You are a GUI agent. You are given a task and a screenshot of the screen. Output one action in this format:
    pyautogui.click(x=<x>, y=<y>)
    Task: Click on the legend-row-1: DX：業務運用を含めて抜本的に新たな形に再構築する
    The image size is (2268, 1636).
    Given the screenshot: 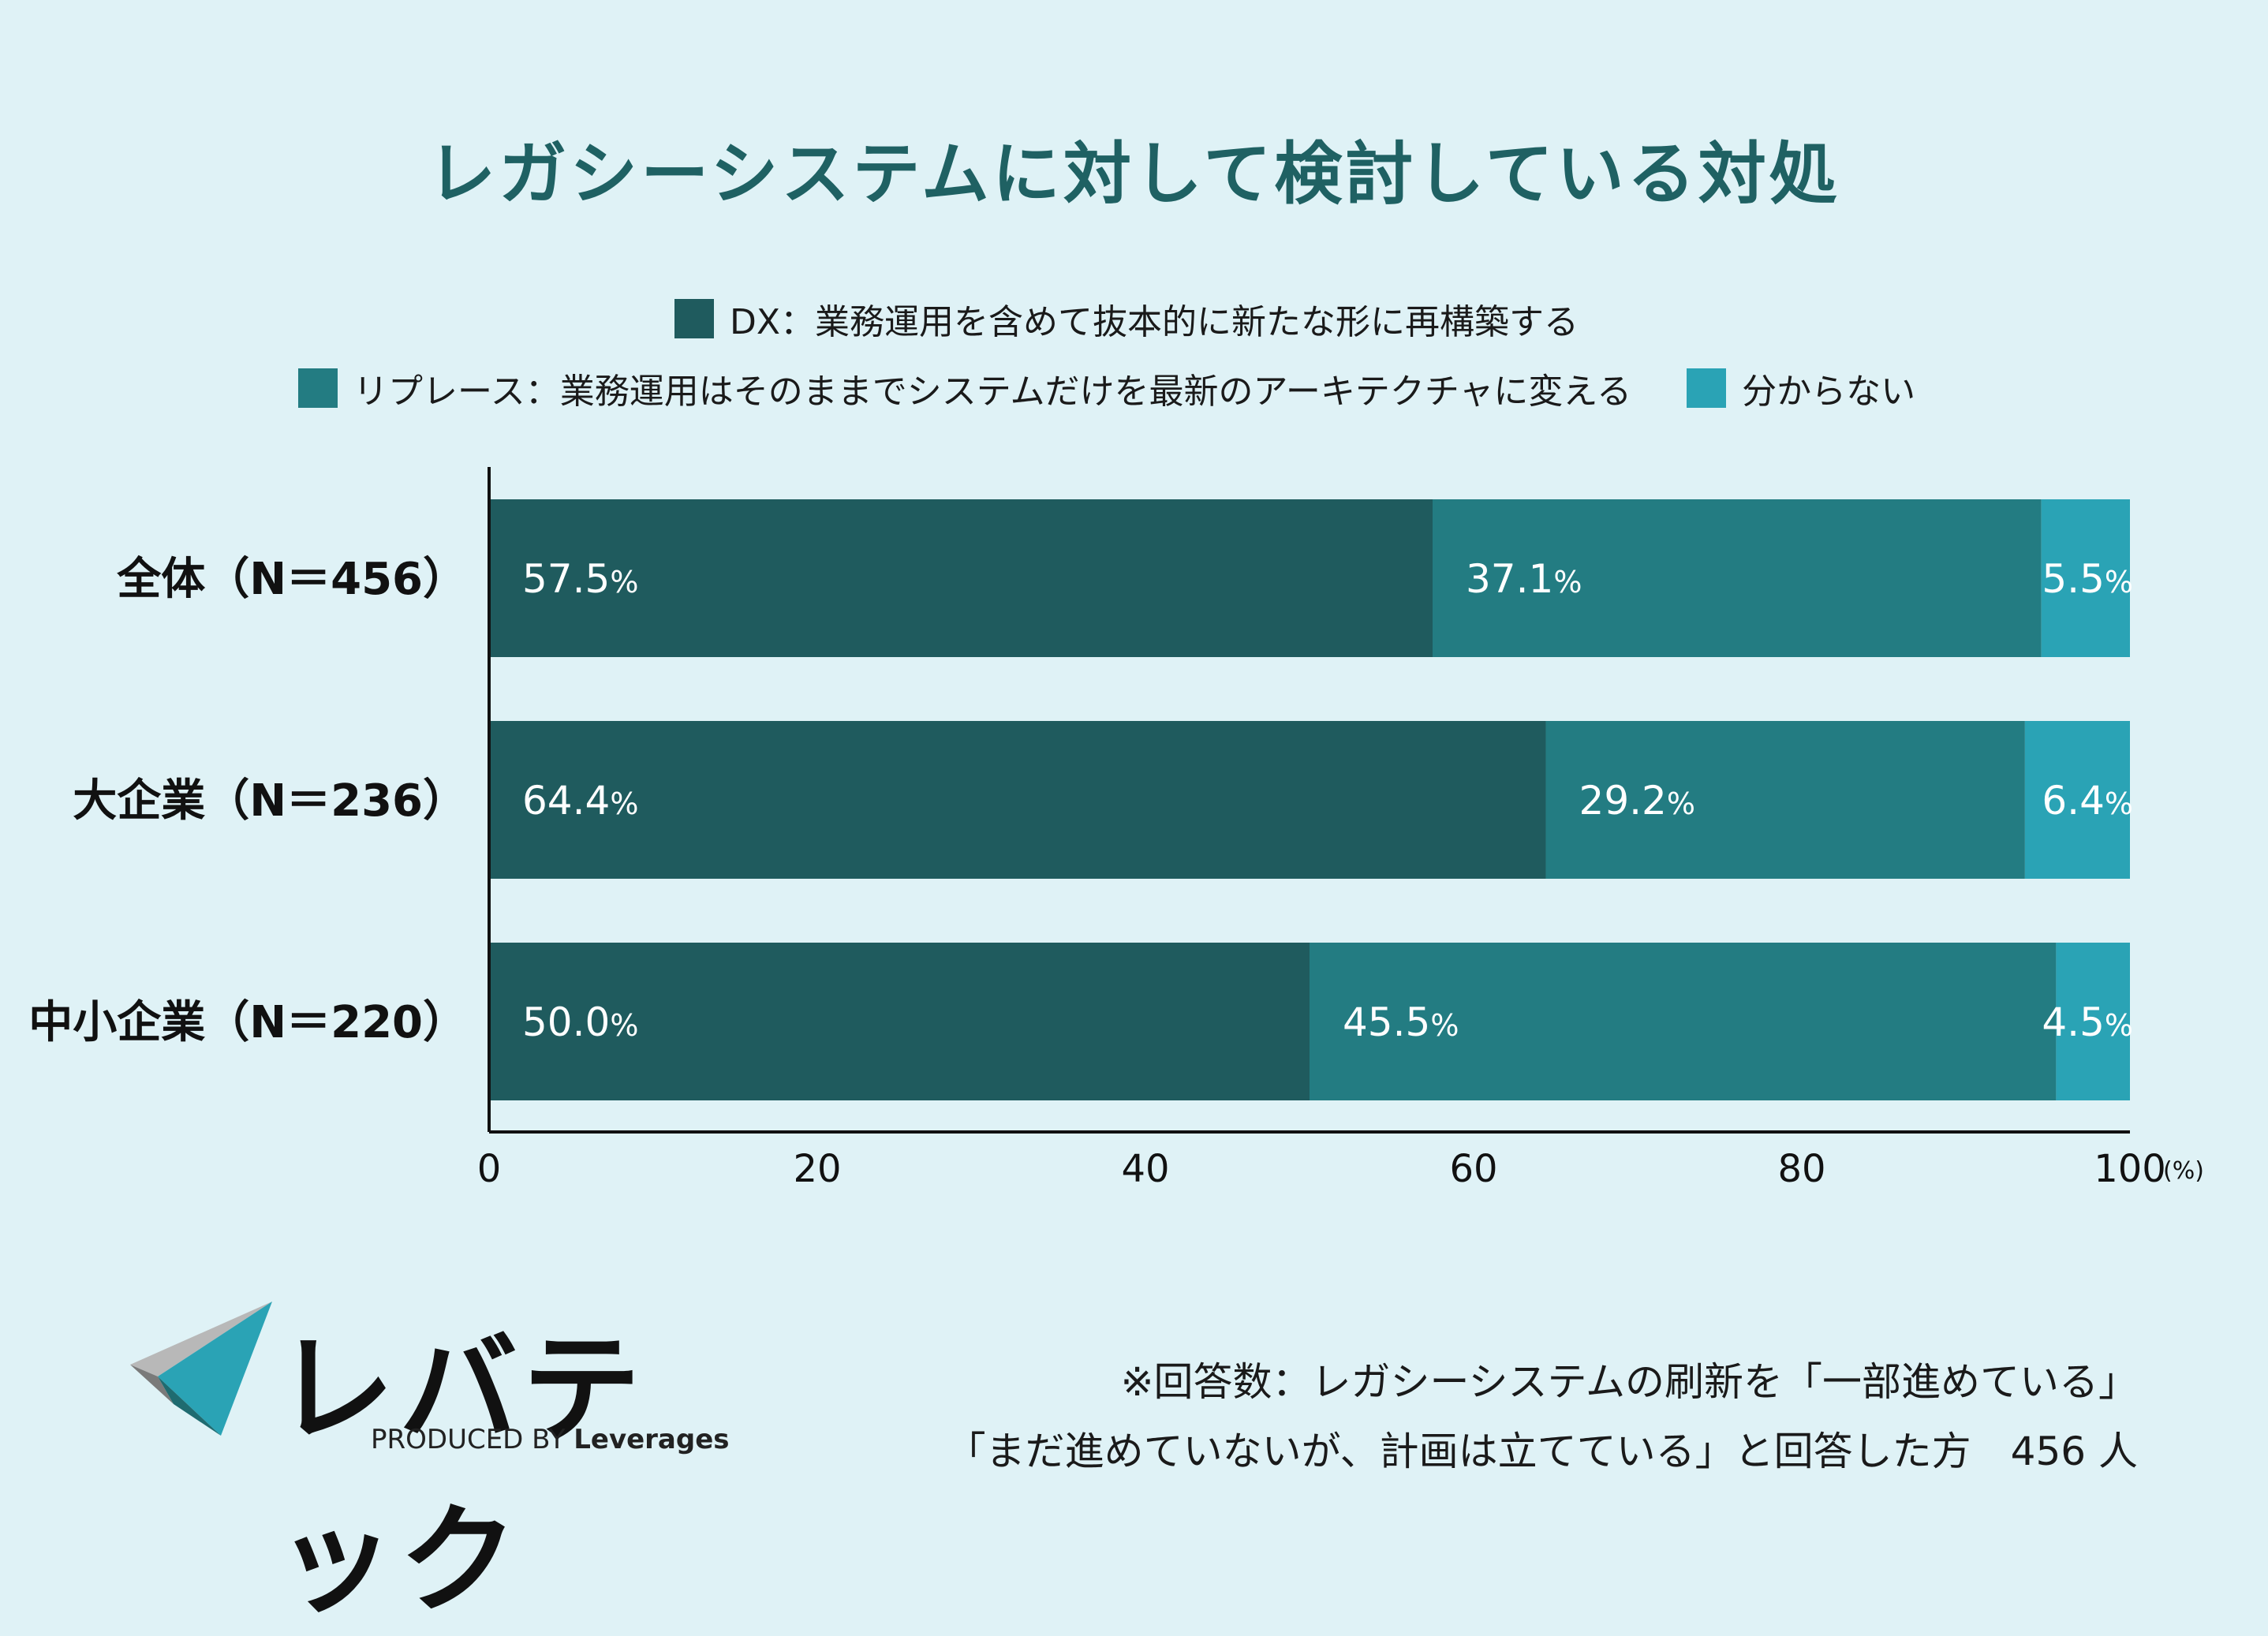 What is the action you would take?
    pyautogui.click(x=1126, y=318)
    